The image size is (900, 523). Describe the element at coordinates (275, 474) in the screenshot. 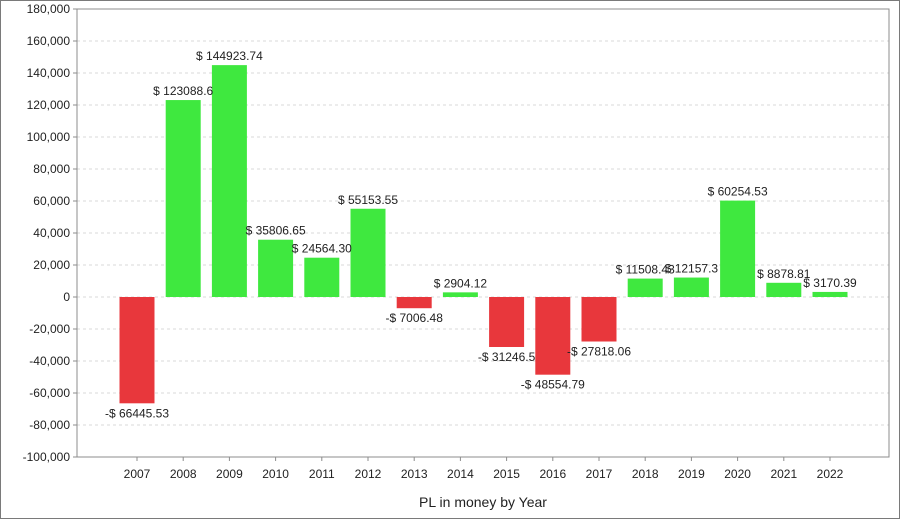

I see `x-tick-label: 2010` at that location.